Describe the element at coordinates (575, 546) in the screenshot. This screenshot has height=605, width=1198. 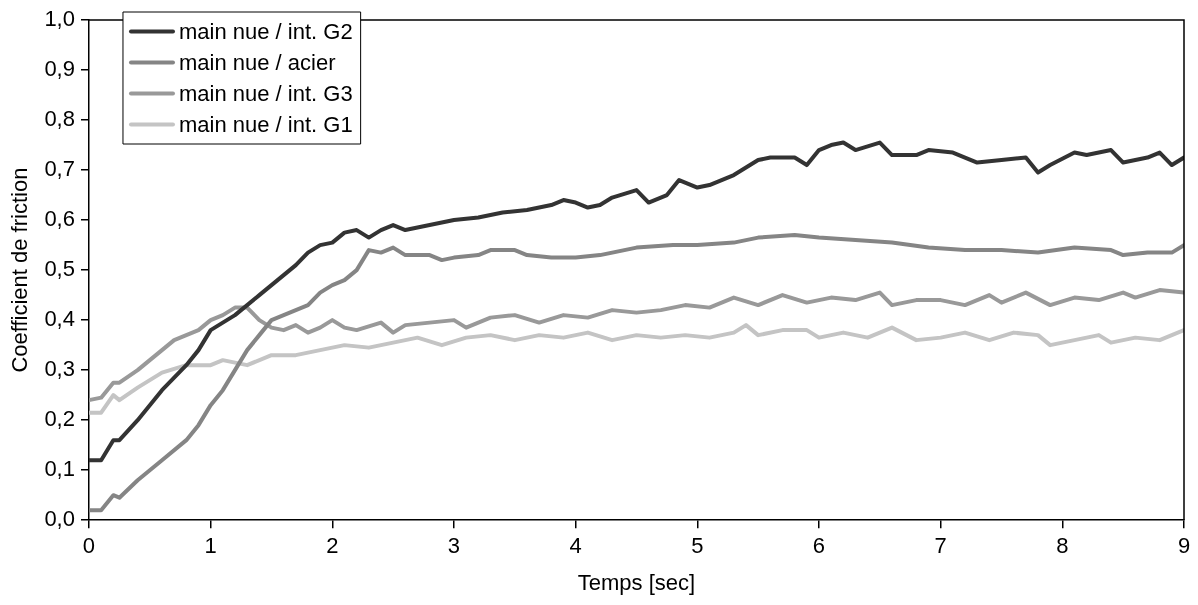
I see `x-tick-label: 4` at that location.